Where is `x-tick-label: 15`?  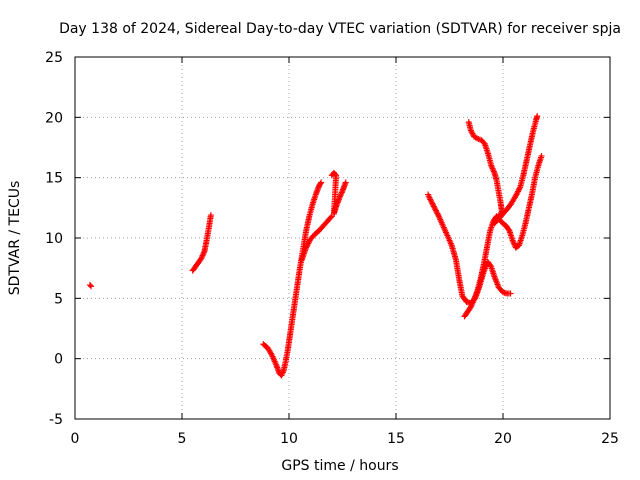
x-tick-label: 15 is located at coordinates (396, 439).